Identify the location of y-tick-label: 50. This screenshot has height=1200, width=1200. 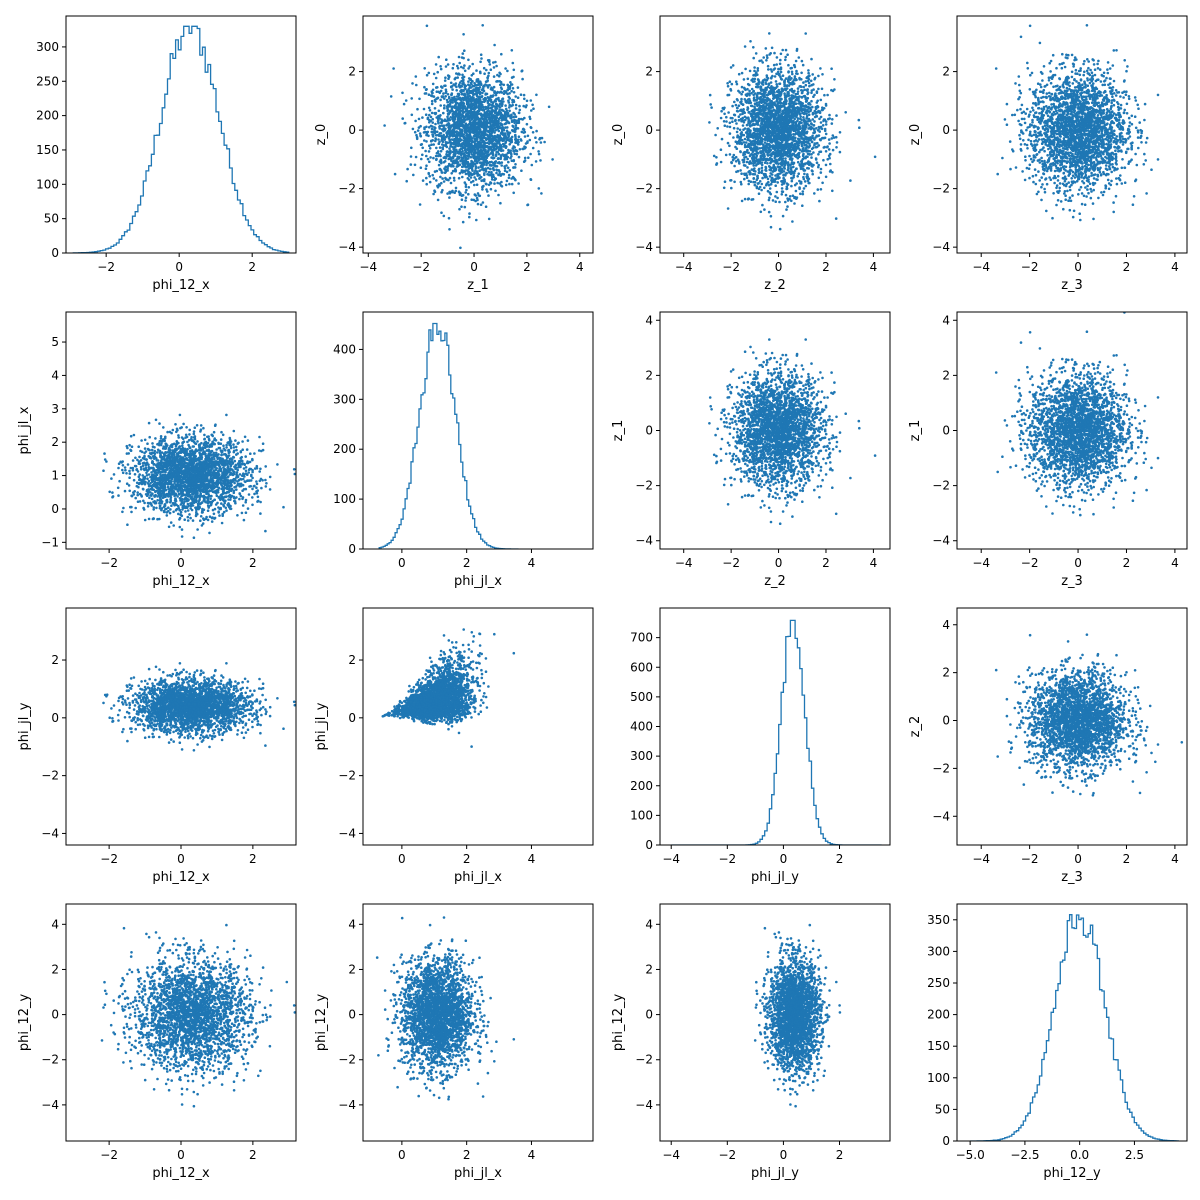
(51, 219).